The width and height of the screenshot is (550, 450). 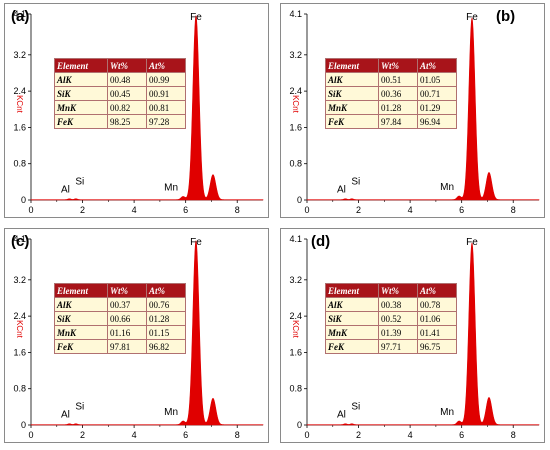 I want to click on at-cell: 00.78, so click(x=437, y=304).